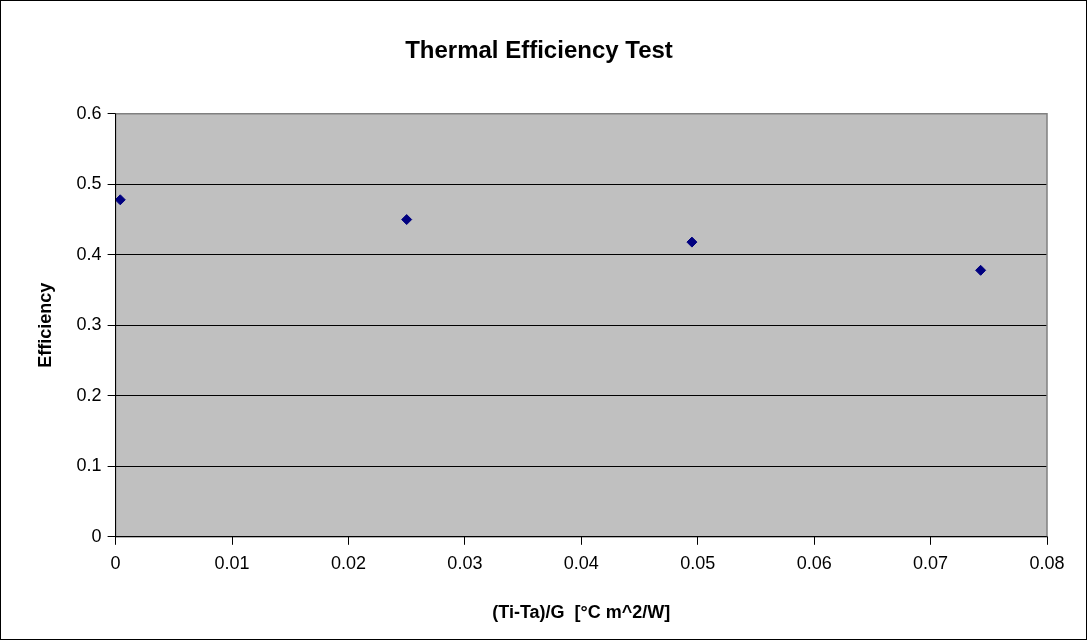  What do you see at coordinates (698, 562) in the screenshot?
I see `x-tick-label: 0.05` at bounding box center [698, 562].